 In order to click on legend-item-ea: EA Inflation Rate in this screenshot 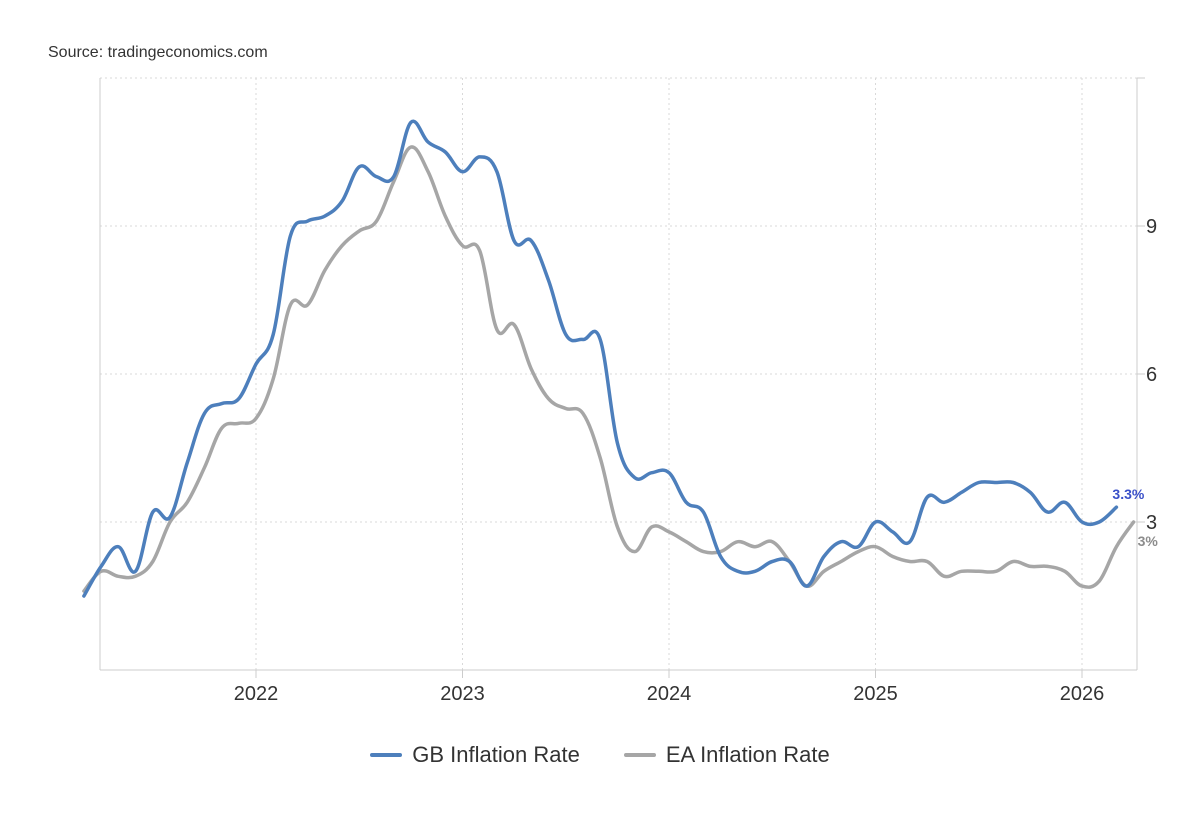, I will do `click(726, 755)`.